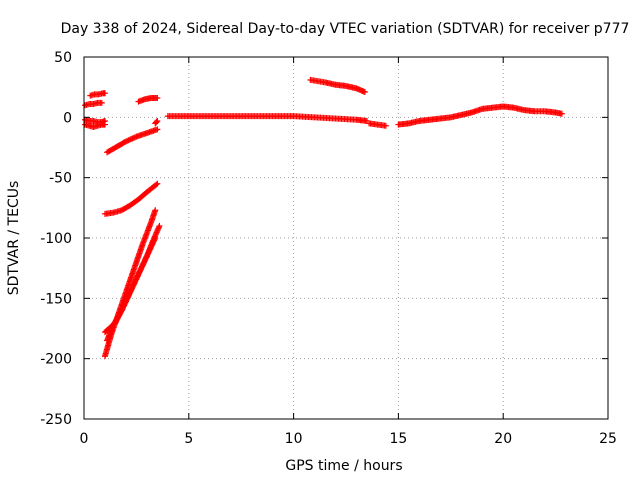 The height and width of the screenshot is (480, 640). Describe the element at coordinates (67, 118) in the screenshot. I see `y-tick-label: 0` at that location.